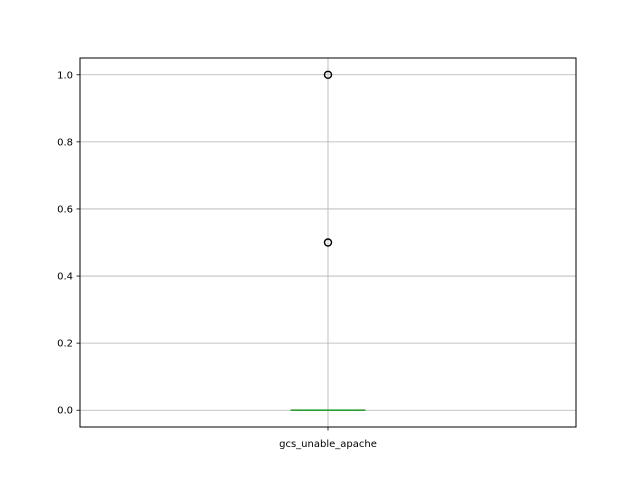 The height and width of the screenshot is (480, 640). I want to click on y-tick-label: 0.0, so click(65, 411).